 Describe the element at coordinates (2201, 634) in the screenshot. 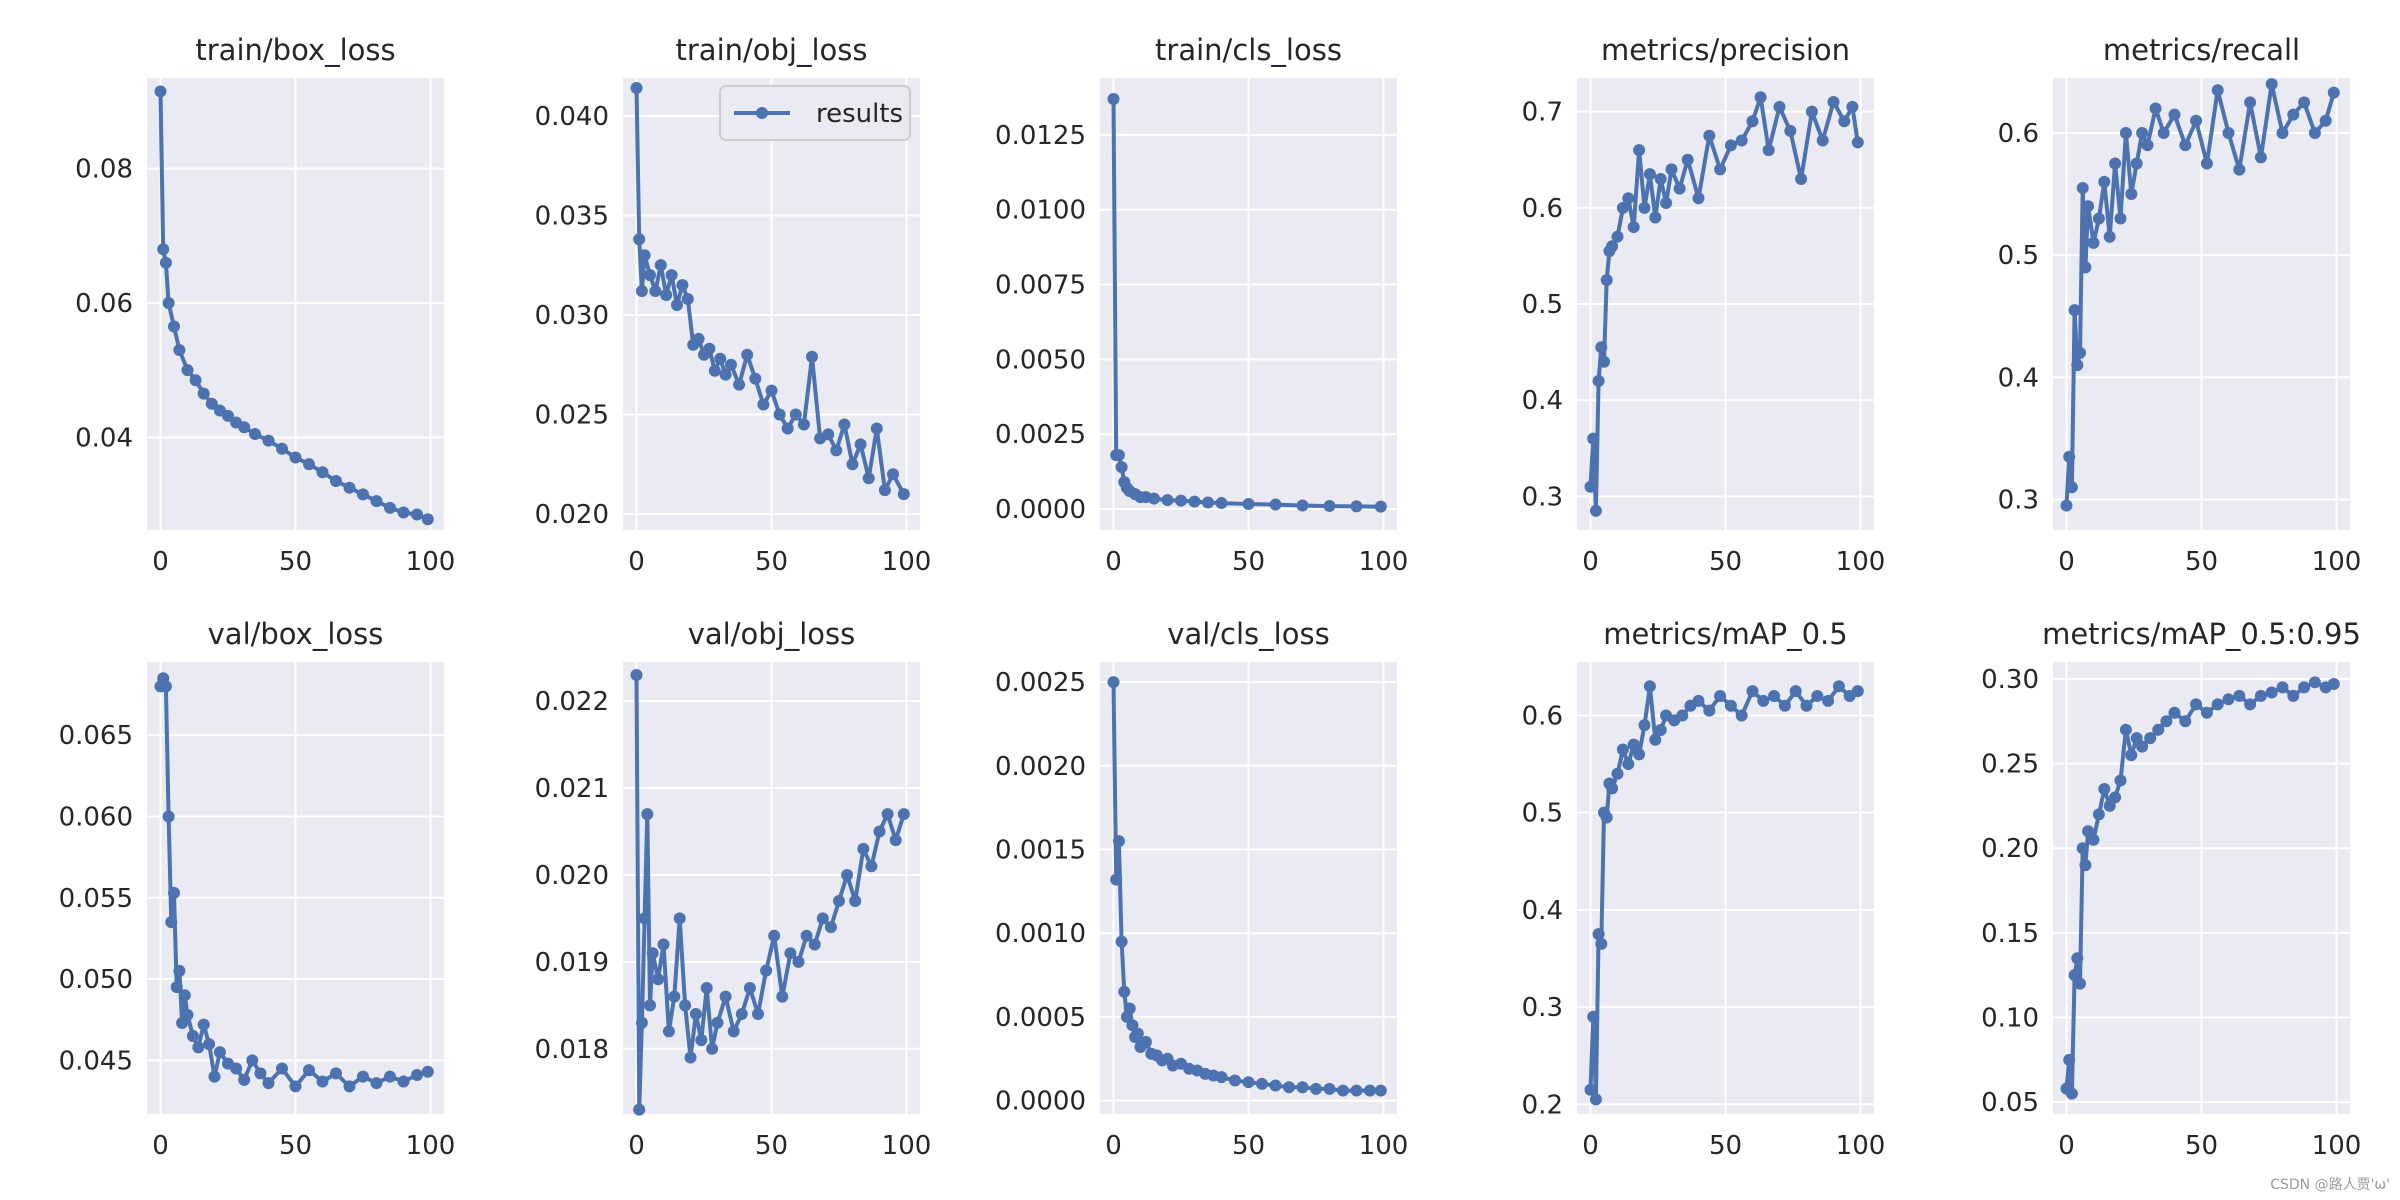

I see `chart-title: metrics/mAP_0.5:0.95` at that location.